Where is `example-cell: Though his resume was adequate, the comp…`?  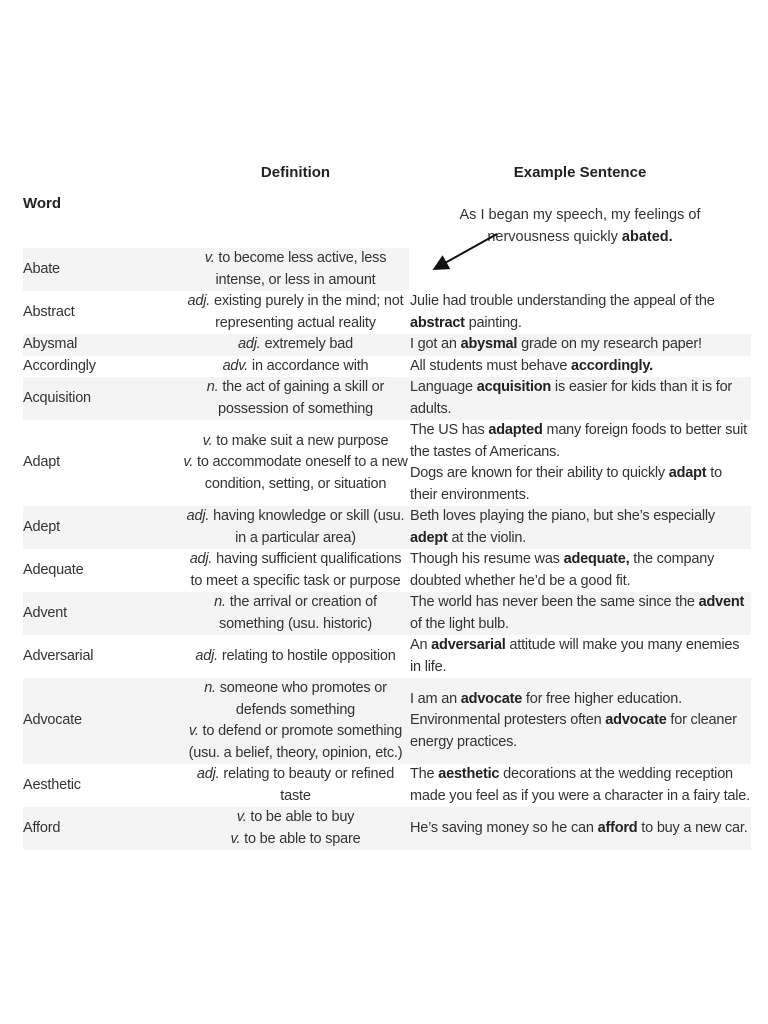
example-cell: Though his resume was adequate, the comp… is located at coordinates (580, 570).